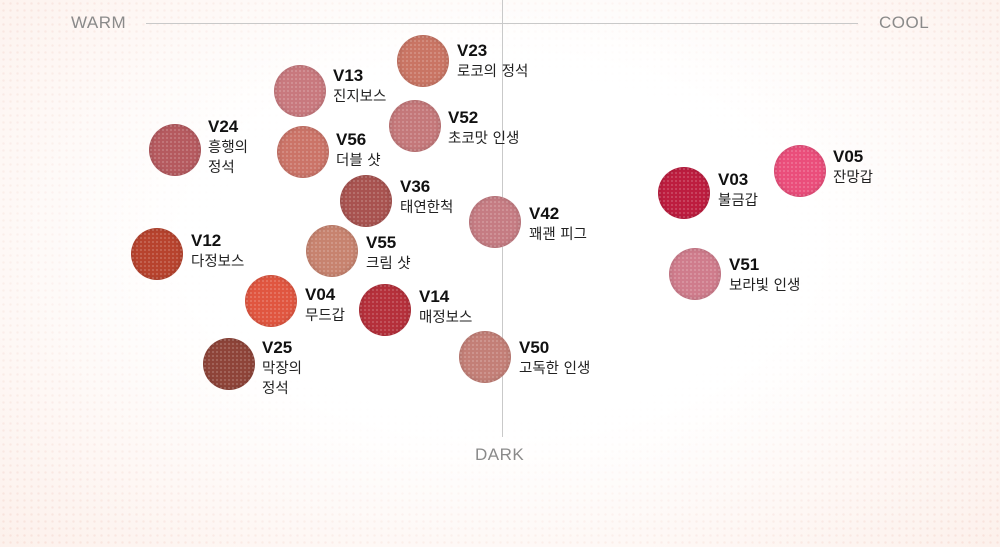 This screenshot has height=547, width=1000. What do you see at coordinates (463, 117) in the screenshot?
I see `shade-code: V52` at bounding box center [463, 117].